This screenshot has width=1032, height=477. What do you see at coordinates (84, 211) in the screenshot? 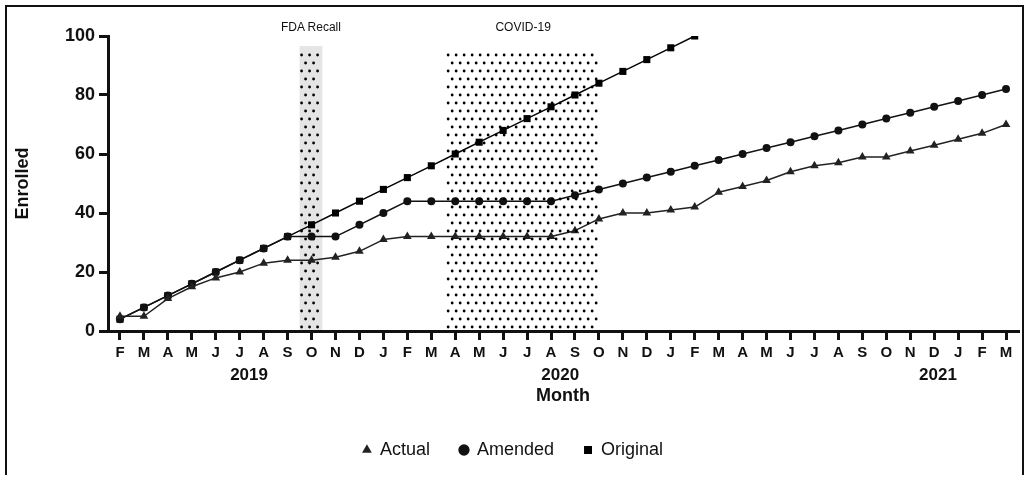
I see `y-tick-label: 40` at bounding box center [84, 211].